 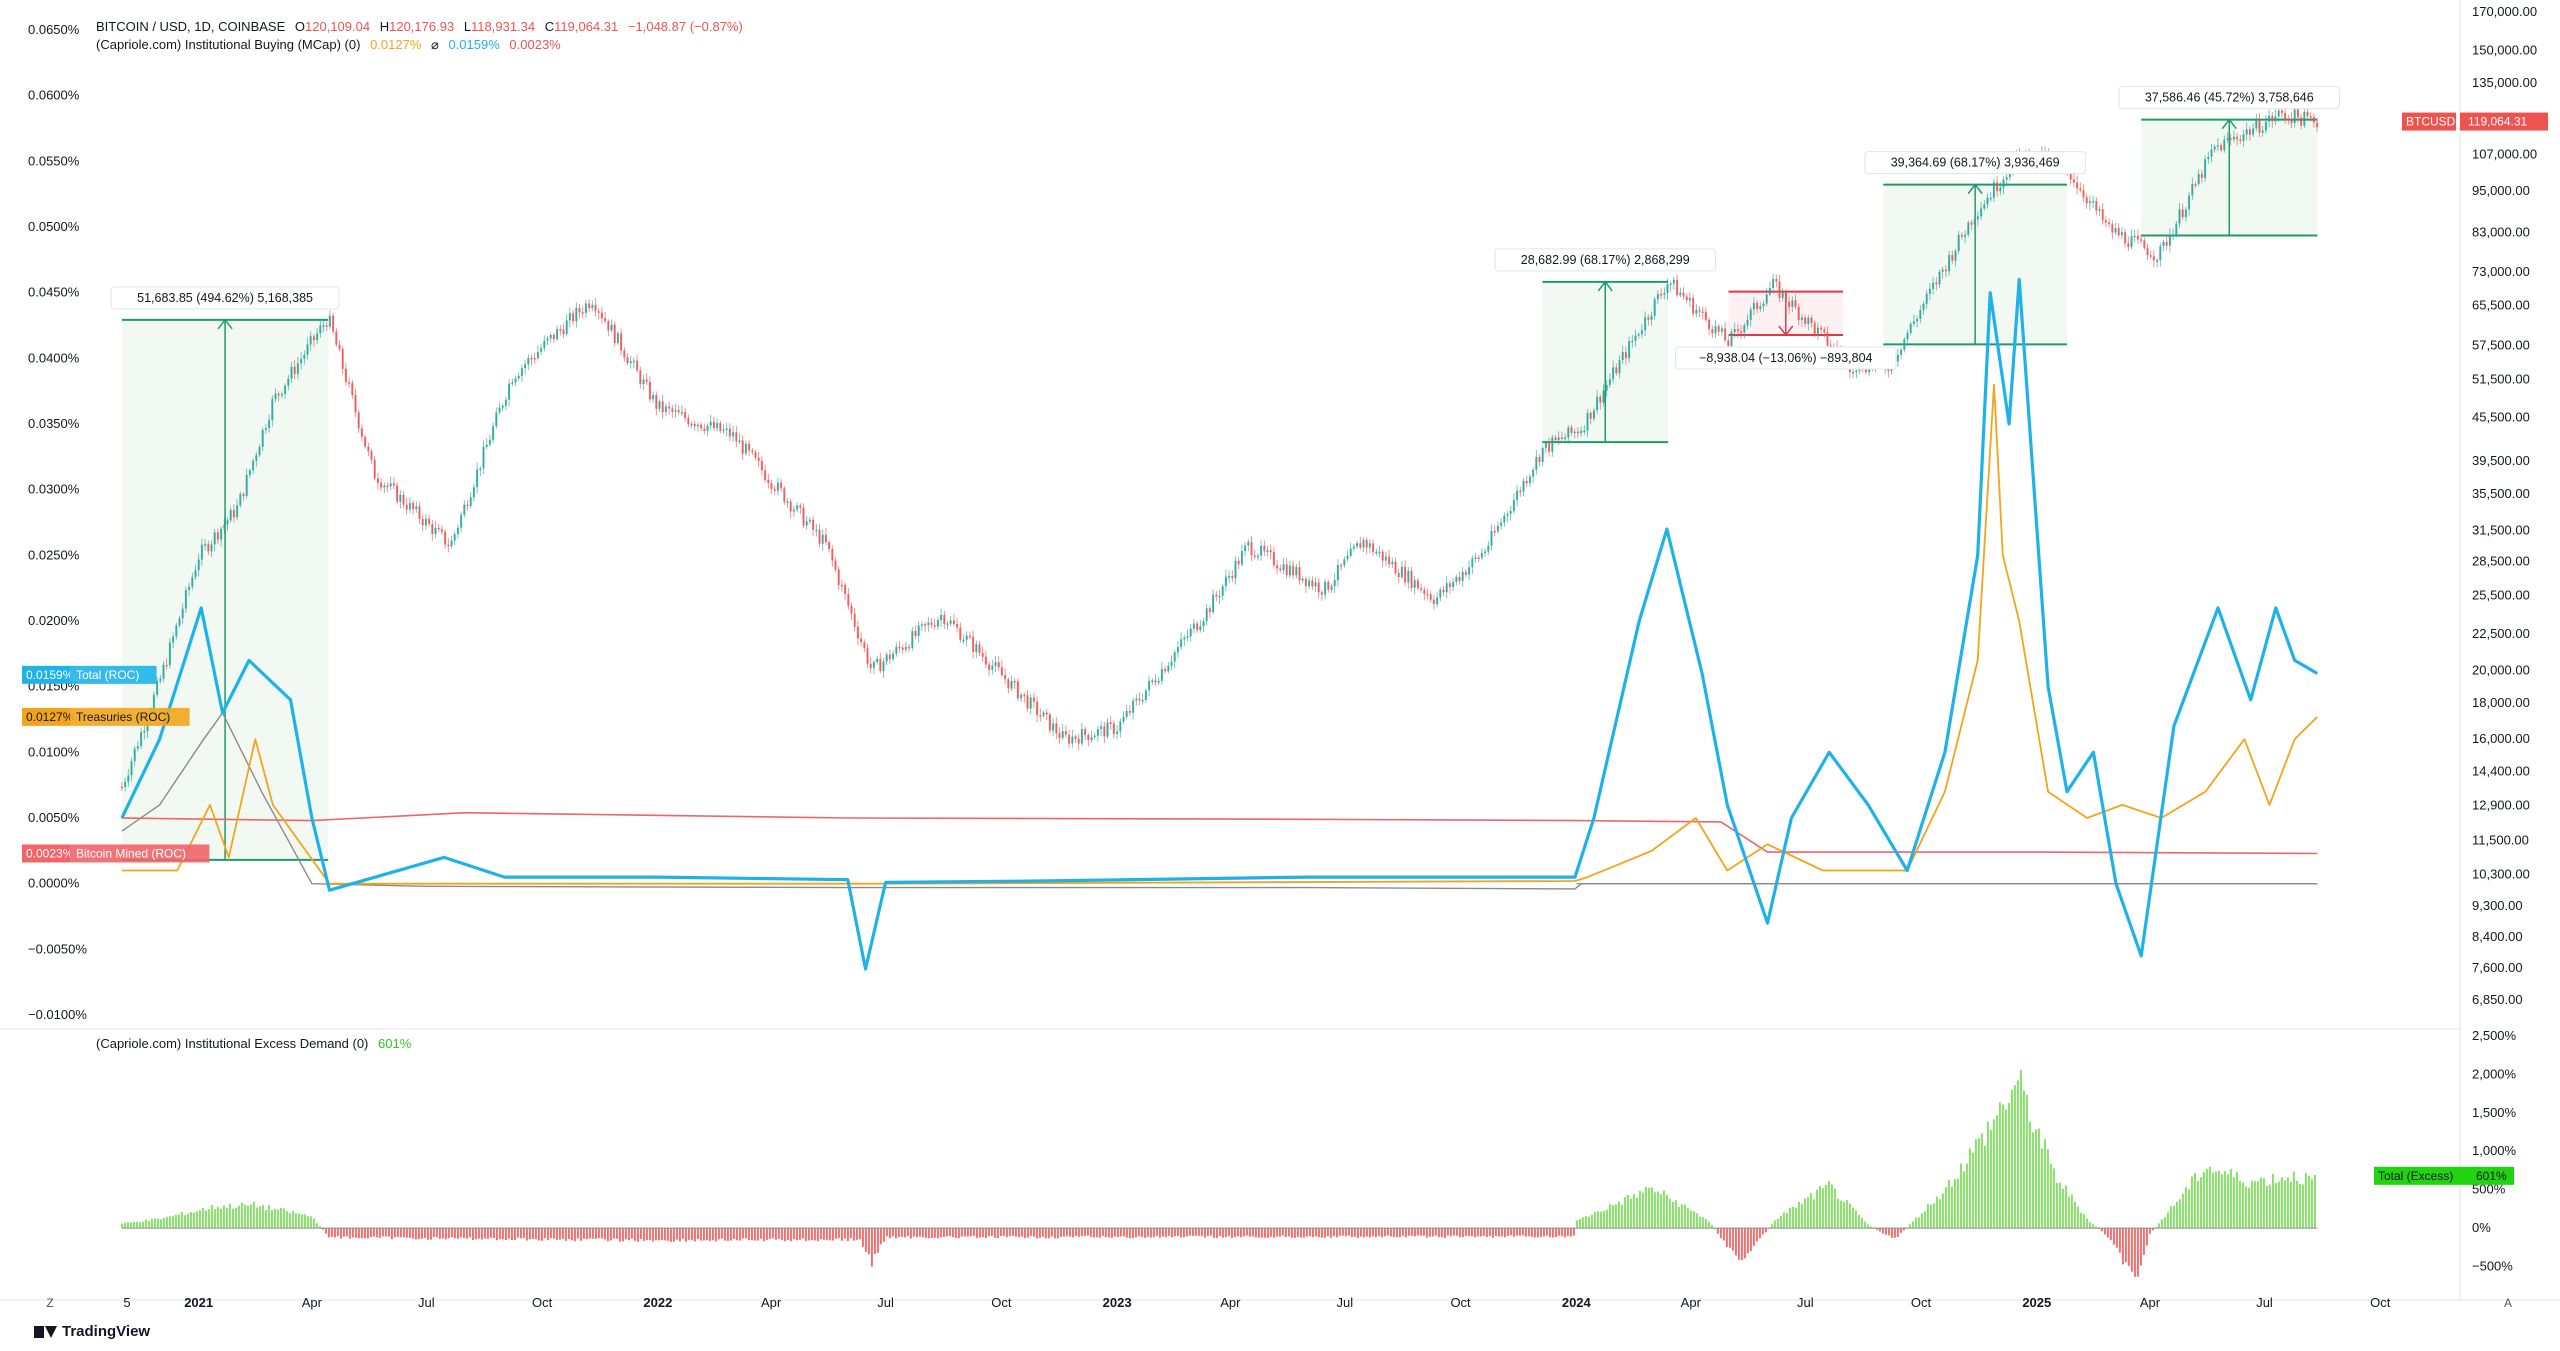 I want to click on excess-name-badge-text: Total (Excess), so click(x=2415, y=1176).